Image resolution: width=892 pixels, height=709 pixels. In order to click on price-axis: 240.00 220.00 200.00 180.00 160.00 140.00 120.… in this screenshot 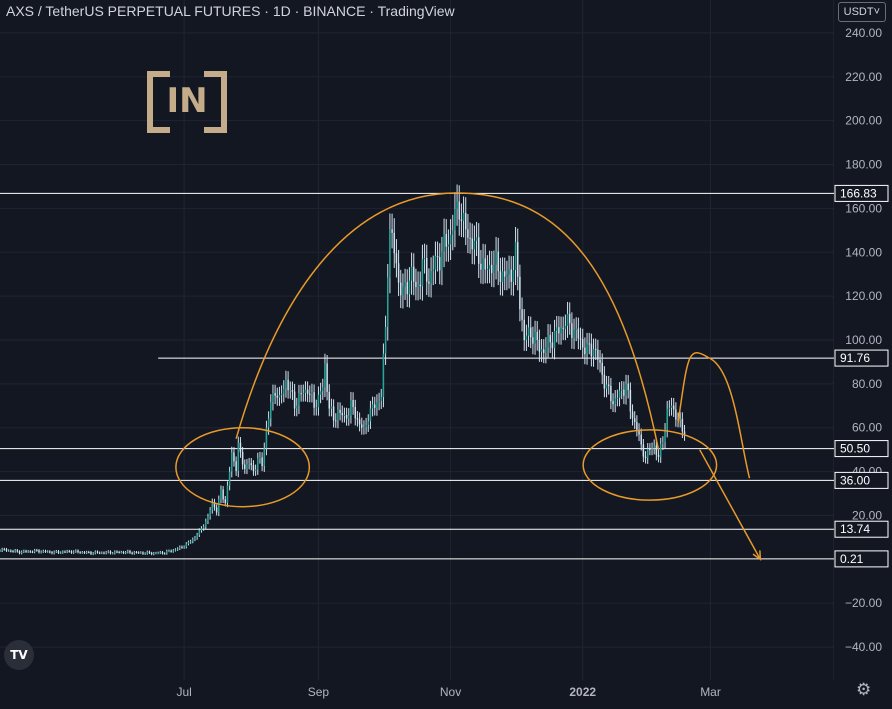, I will do `click(863, 340)`.